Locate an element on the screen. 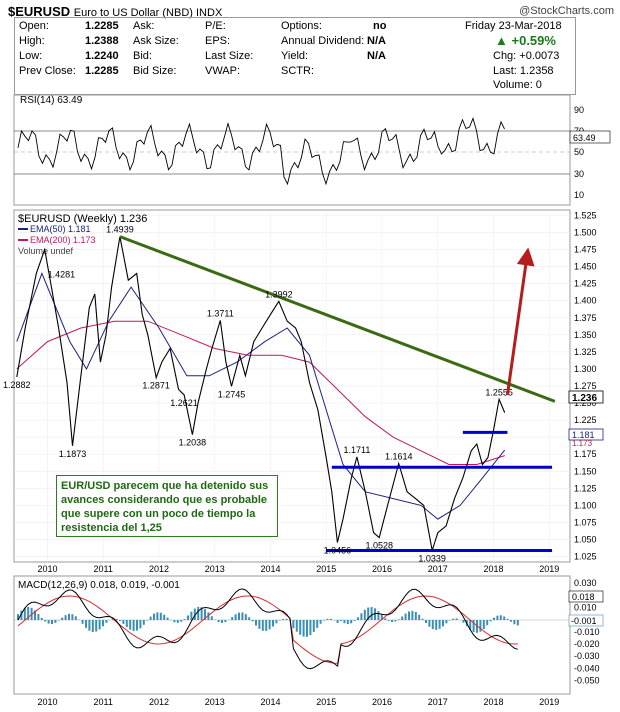  price-y-tick-label: 1.275 is located at coordinates (585, 386).